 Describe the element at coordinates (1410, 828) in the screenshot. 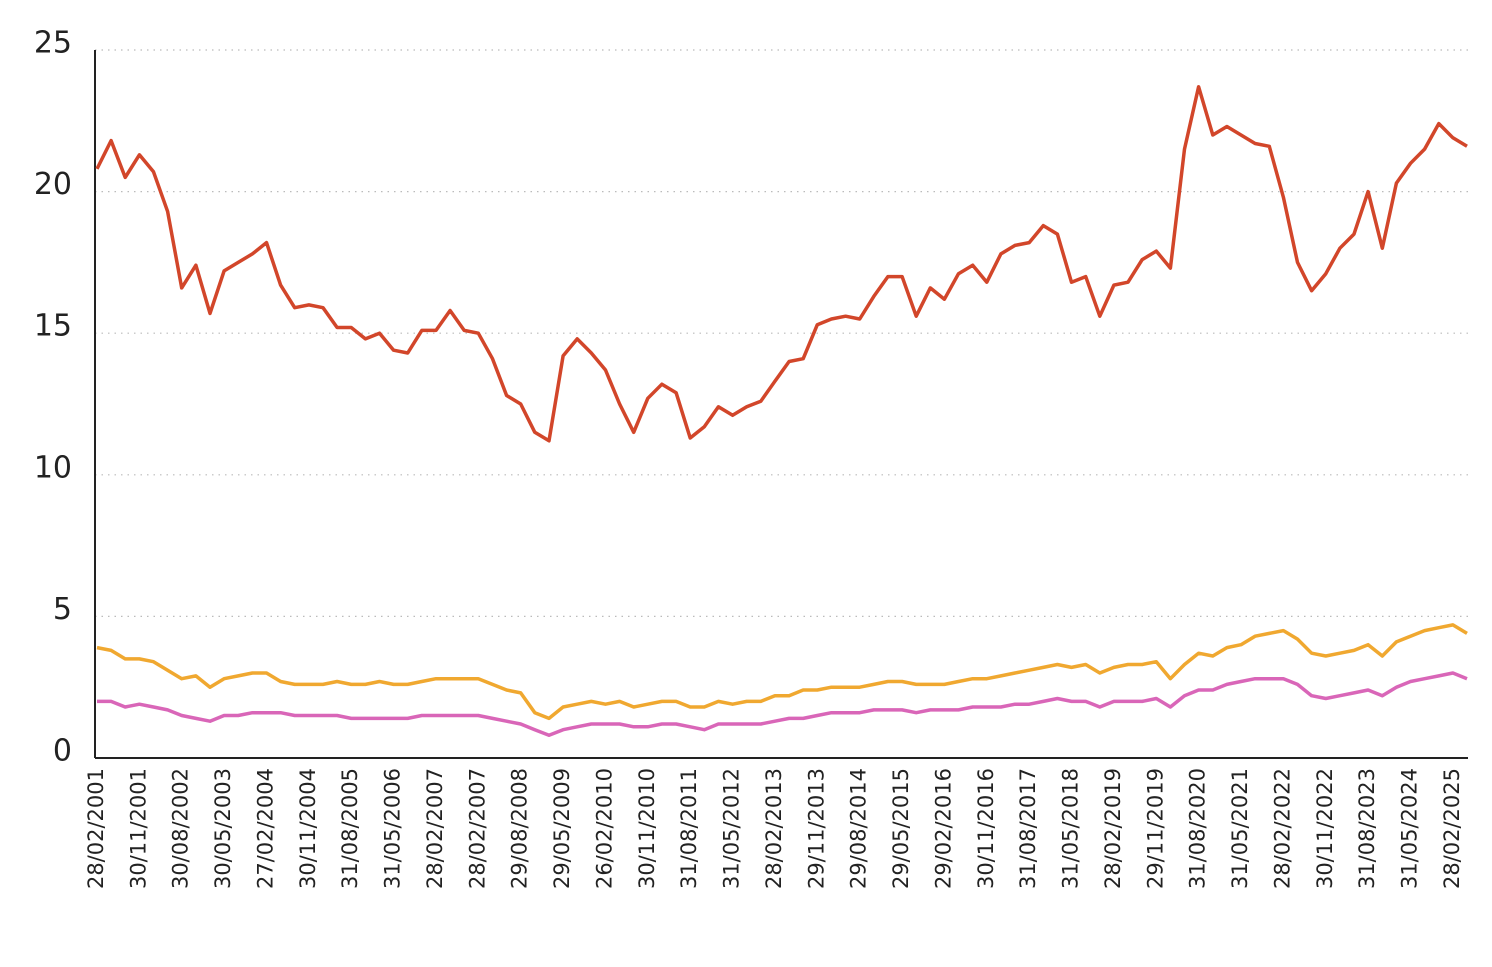

I see `x-tick-label: 31/05/2024` at that location.